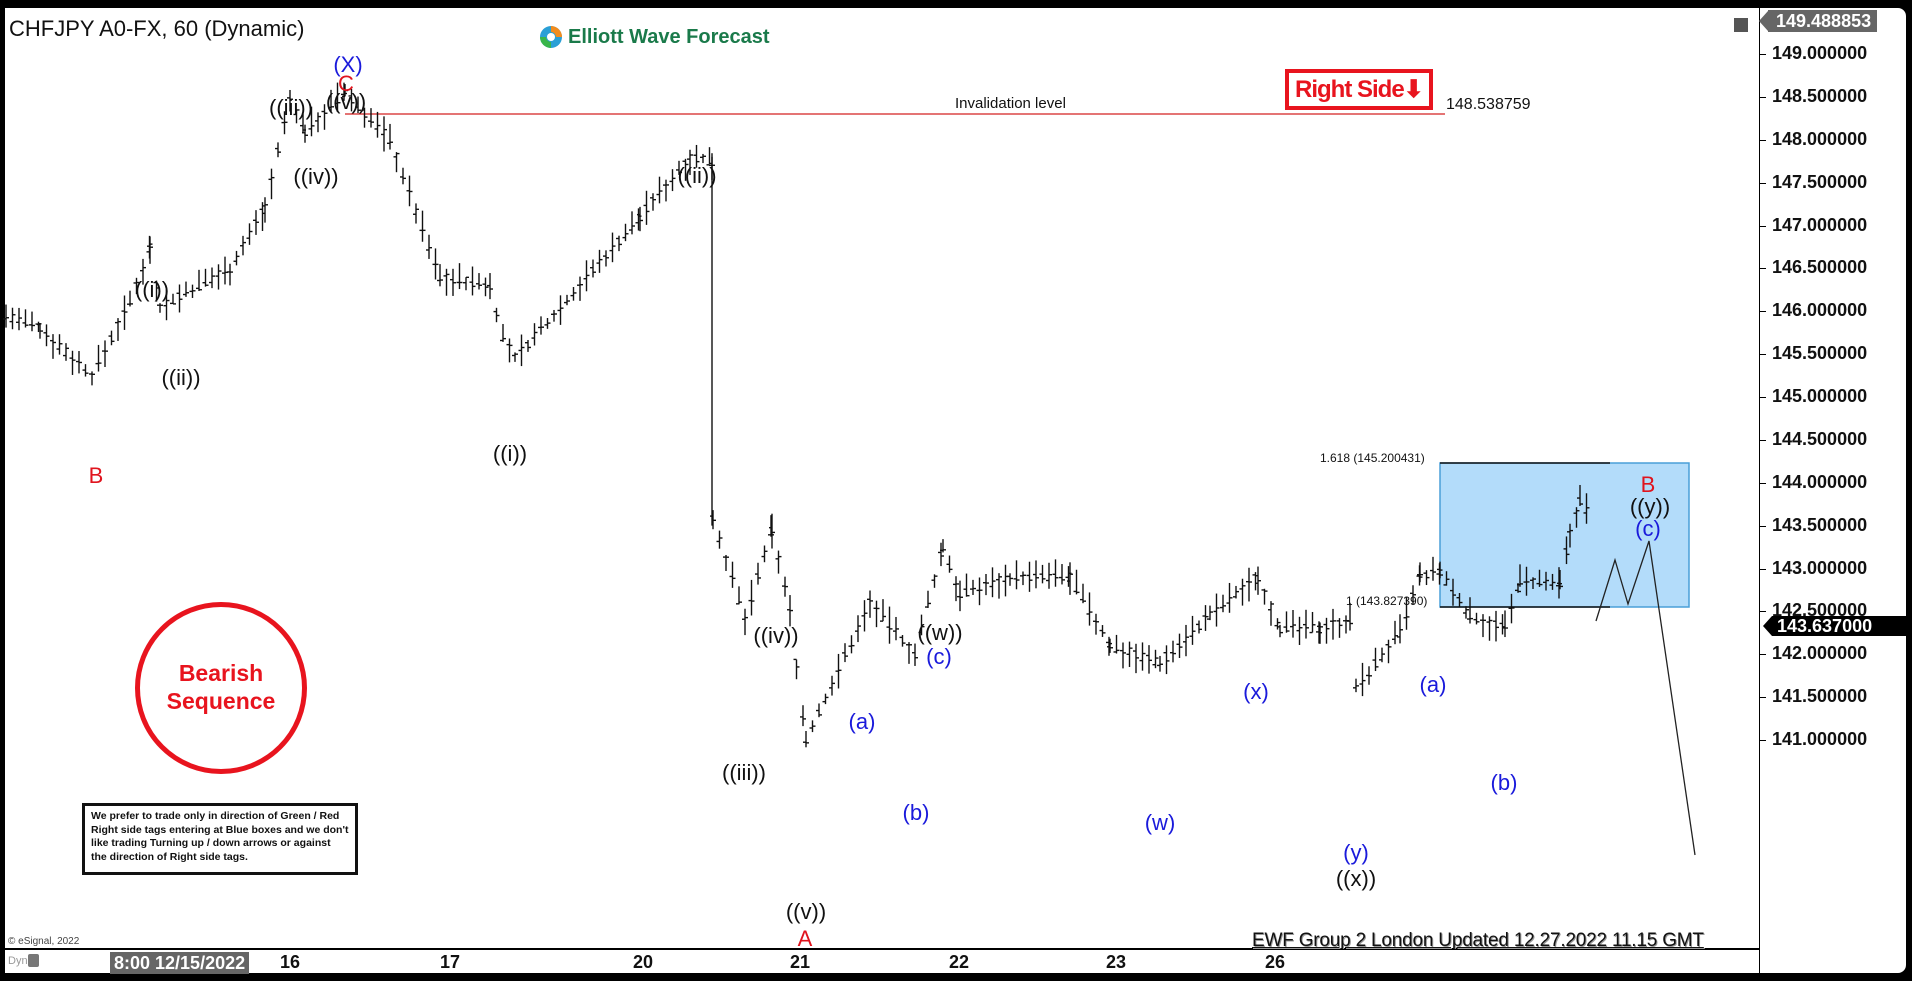  Describe the element at coordinates (1488, 104) in the screenshot. I see `invalidation-value: 148.538759` at that location.